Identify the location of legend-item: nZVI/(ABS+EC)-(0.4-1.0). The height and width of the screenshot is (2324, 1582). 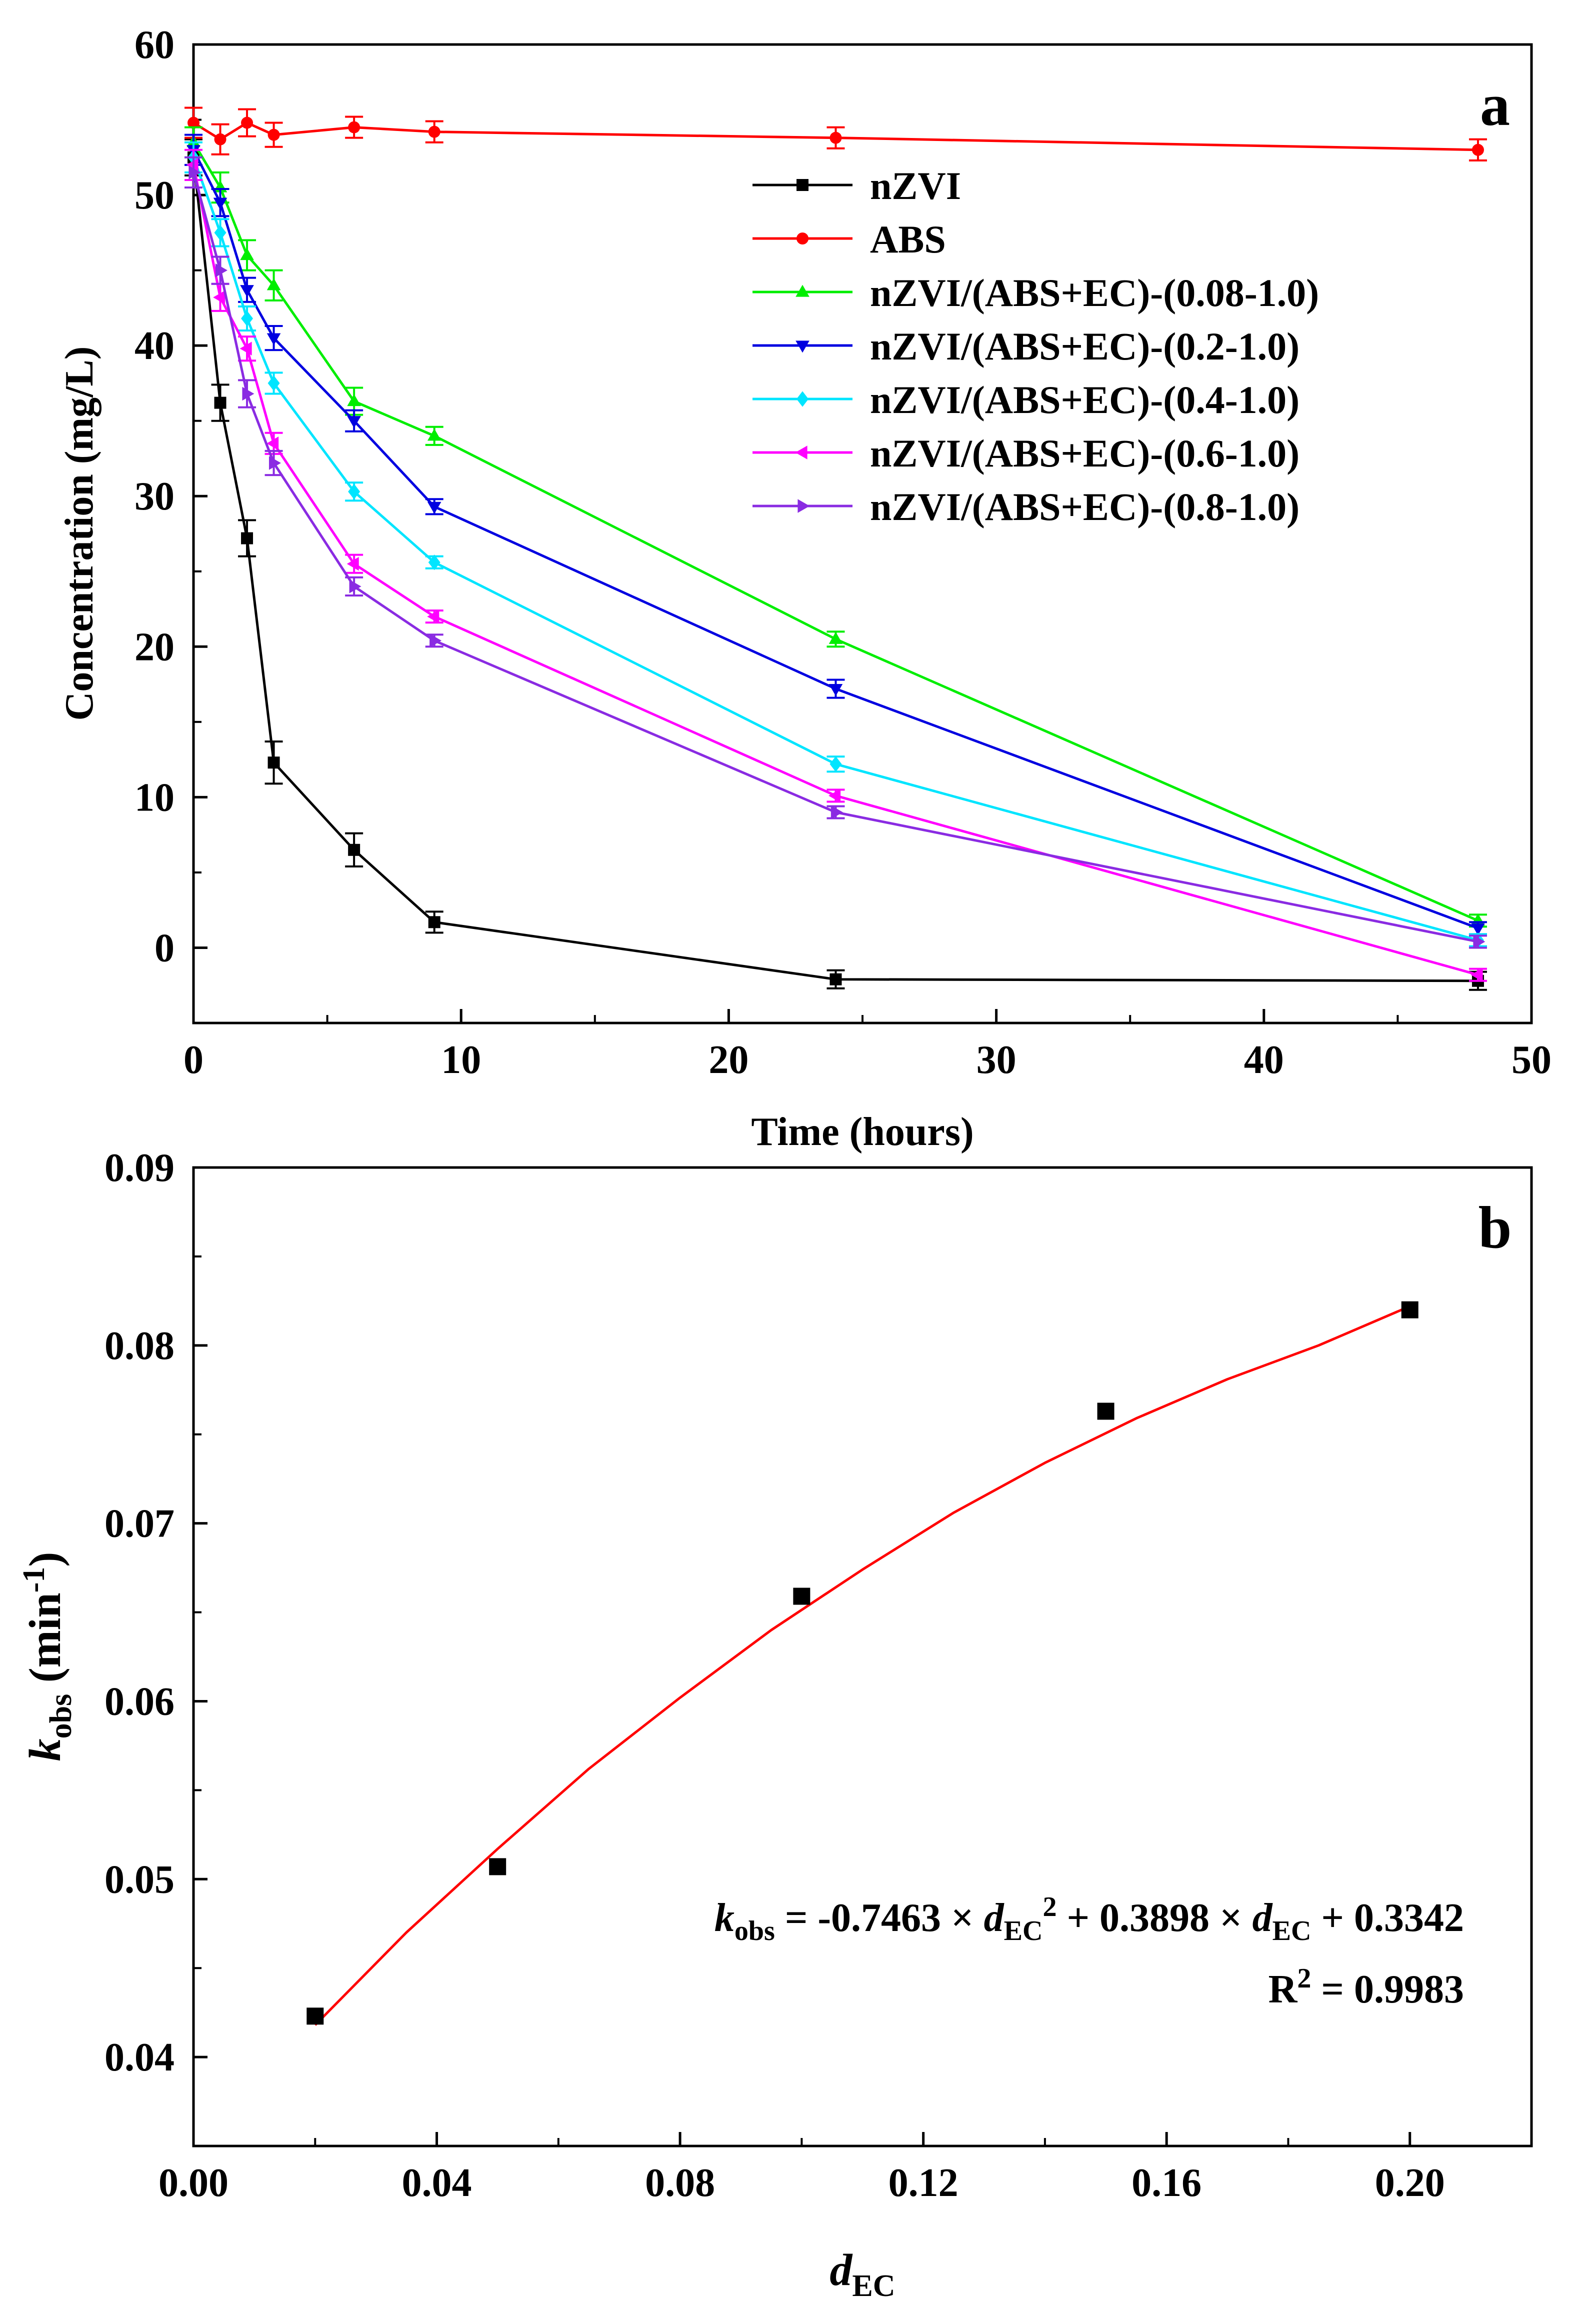
(1026, 400).